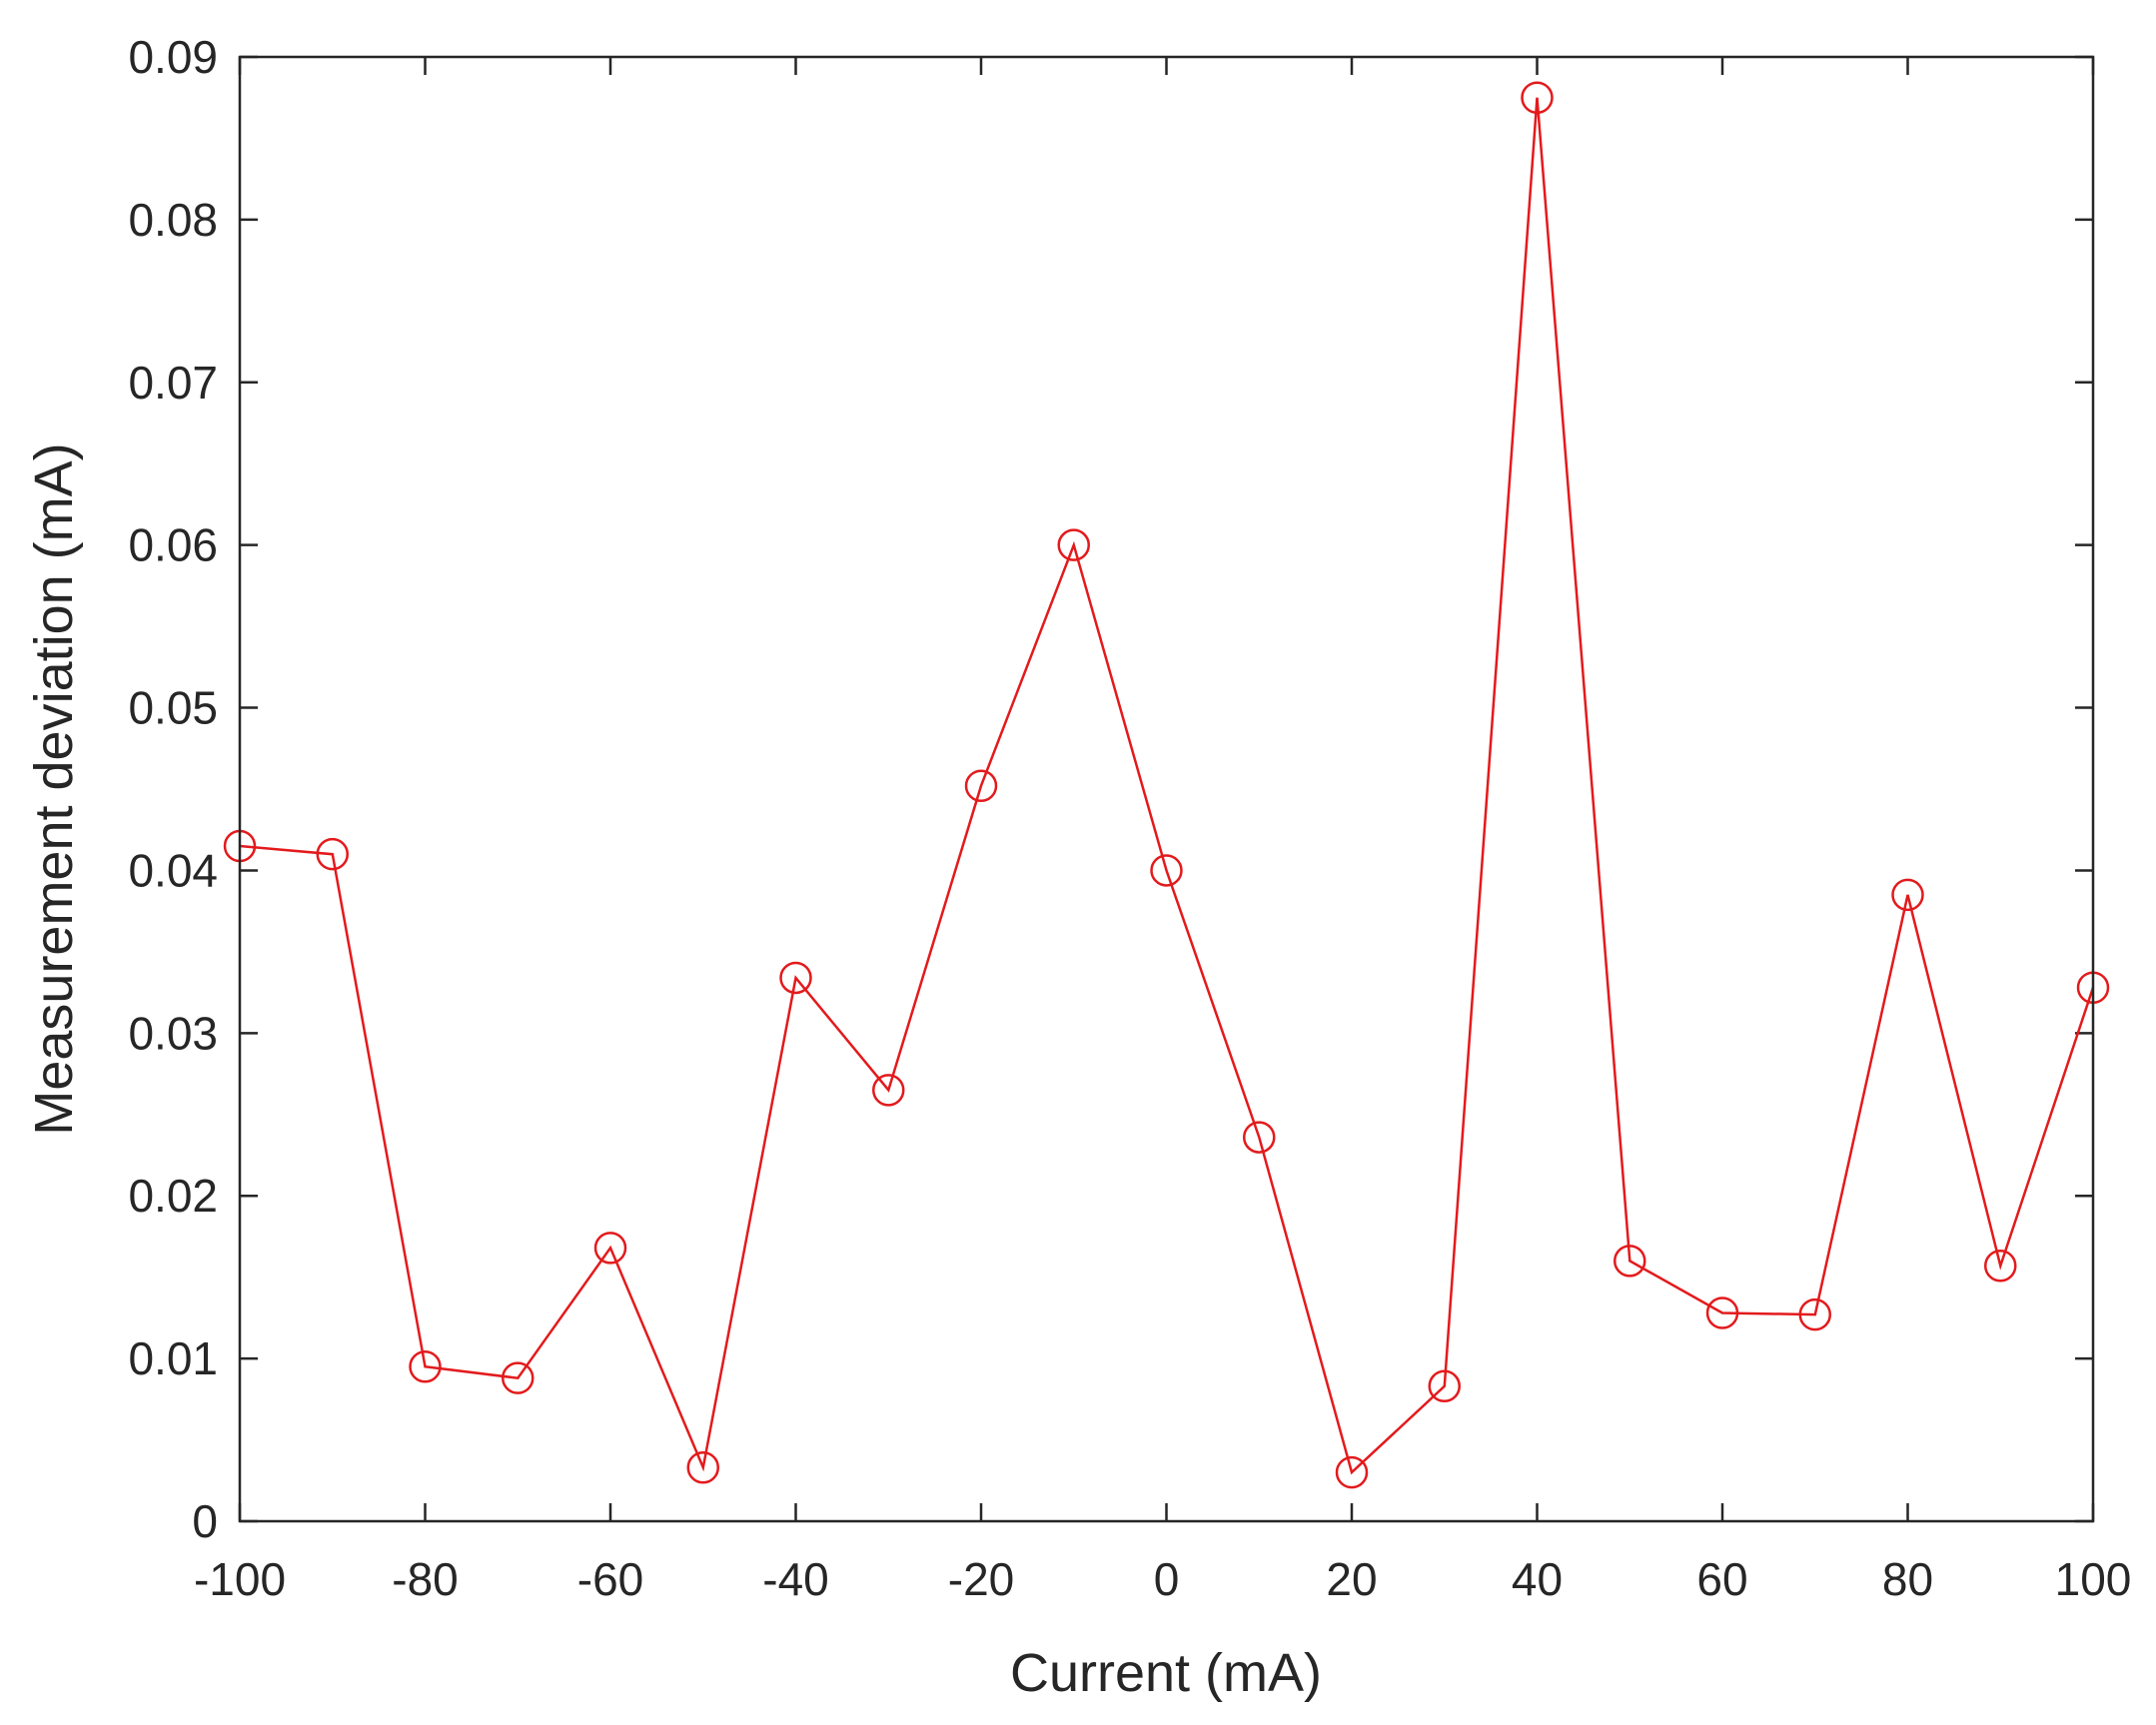 This screenshot has width=2156, height=1725. Describe the element at coordinates (1166, 1673) in the screenshot. I see `x-axis-label: Current (mA)` at that location.